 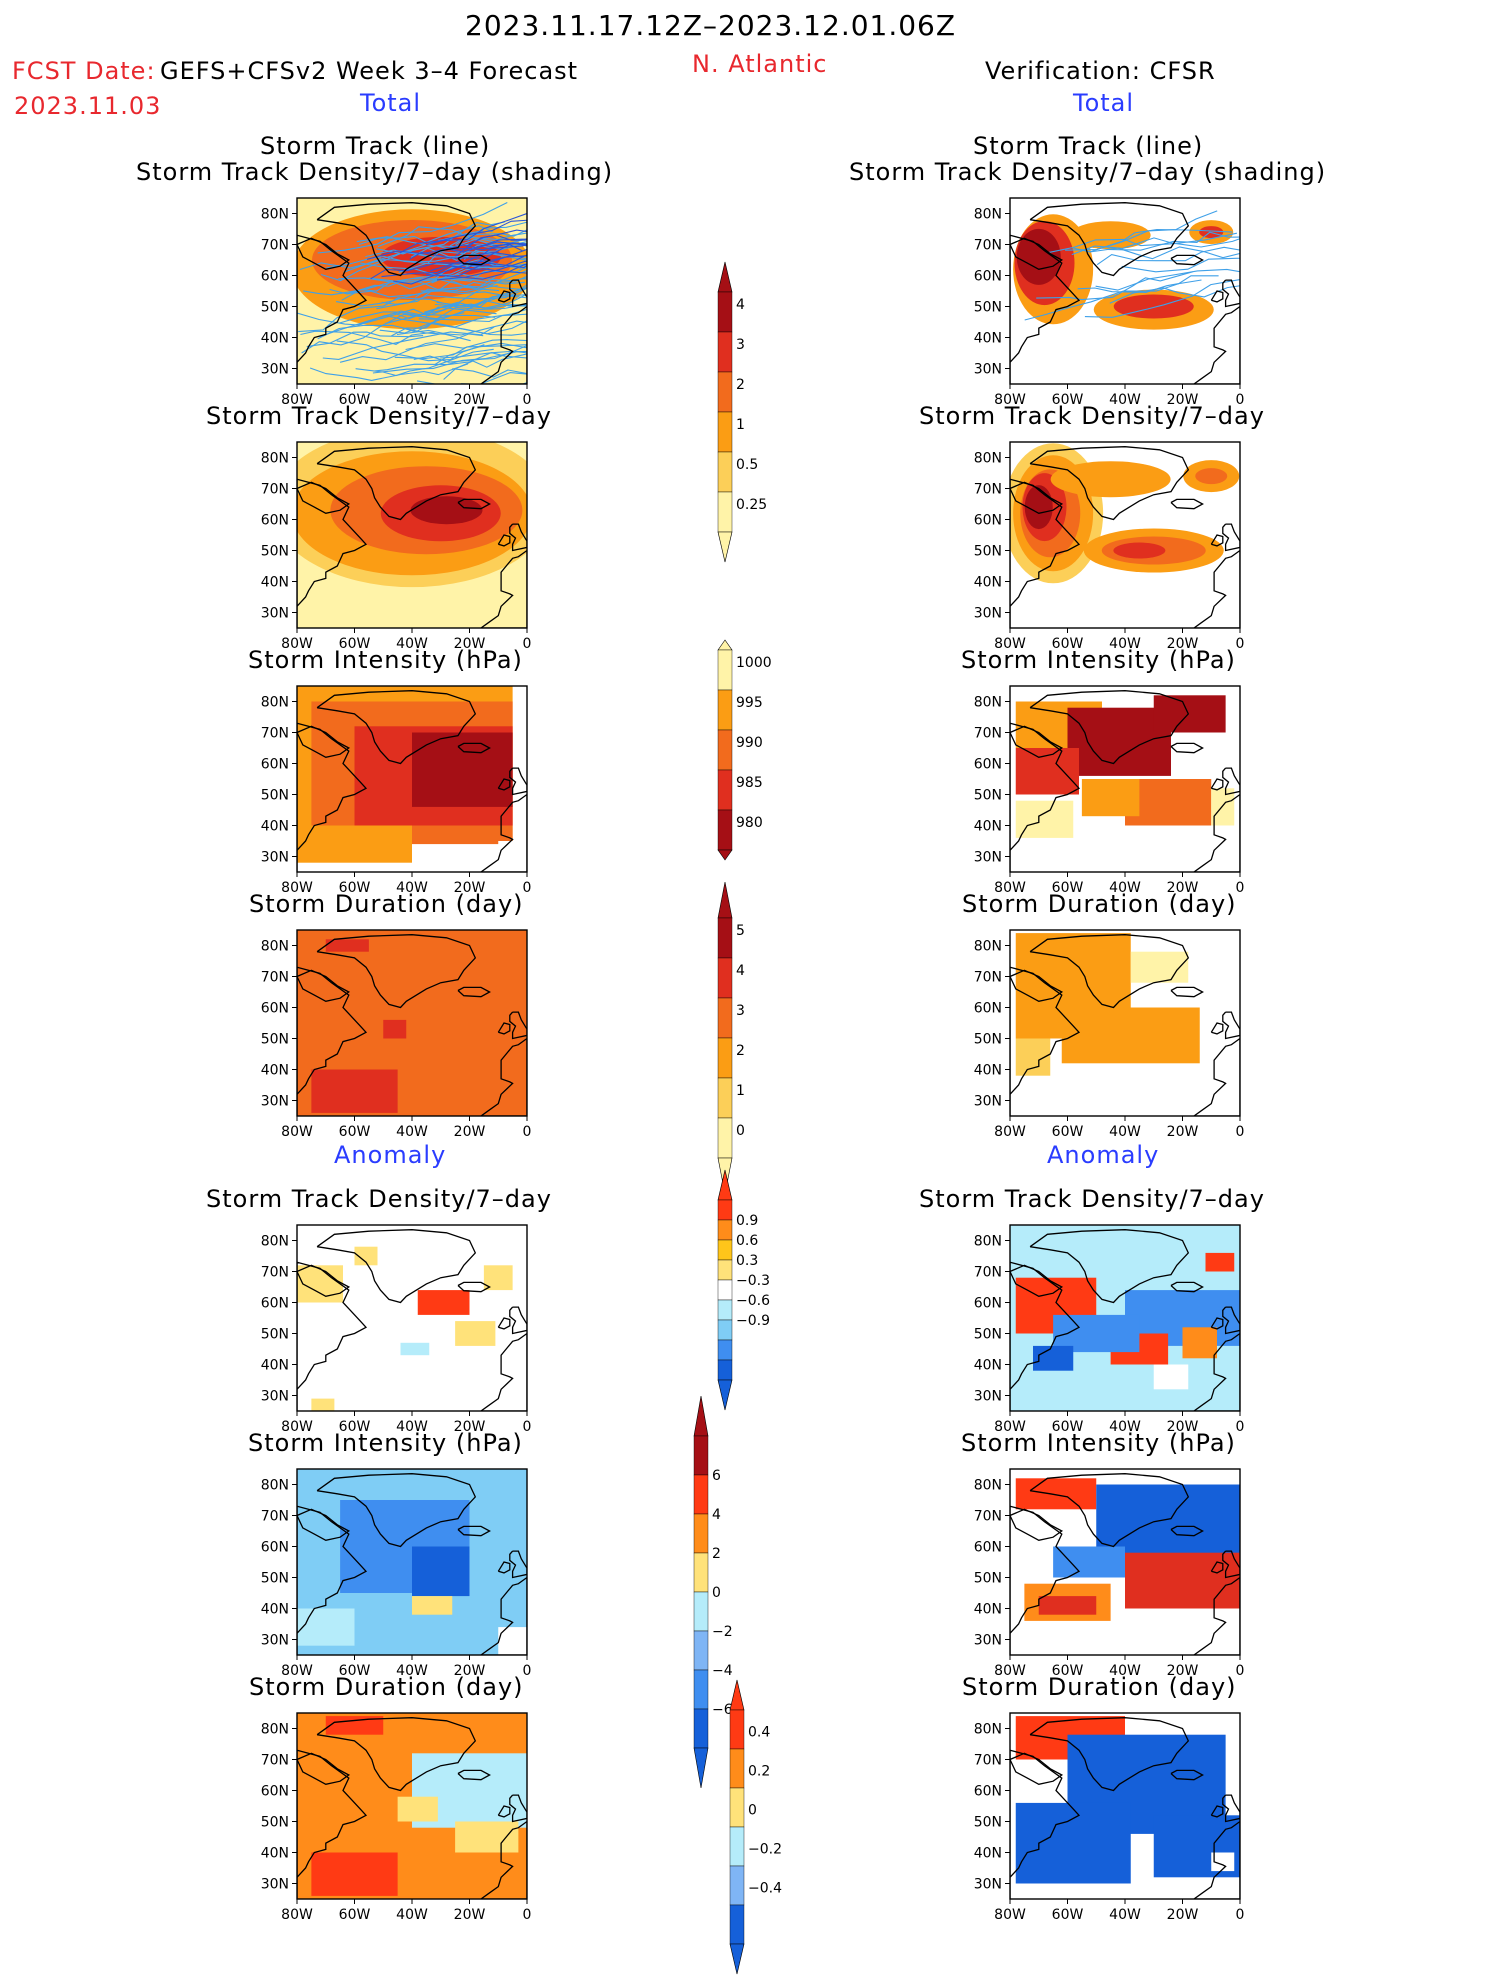 What do you see at coordinates (747, 1261) in the screenshot?
I see `colorbar-label: 0.3` at bounding box center [747, 1261].